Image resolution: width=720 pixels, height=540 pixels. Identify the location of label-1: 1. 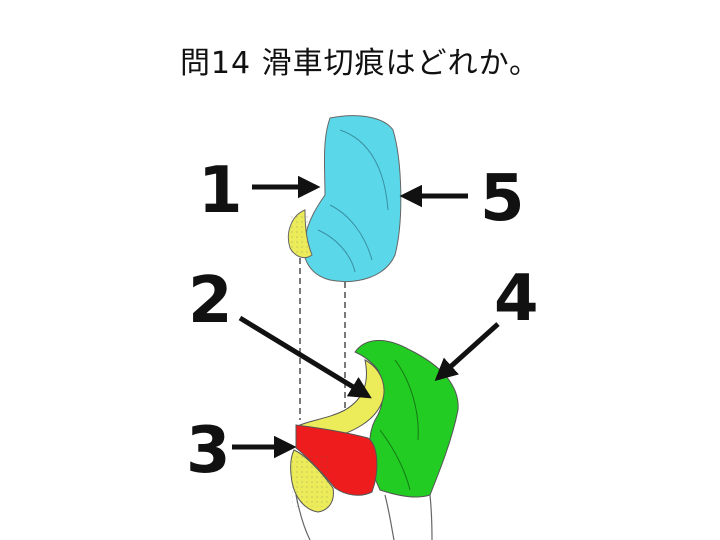
(220, 191).